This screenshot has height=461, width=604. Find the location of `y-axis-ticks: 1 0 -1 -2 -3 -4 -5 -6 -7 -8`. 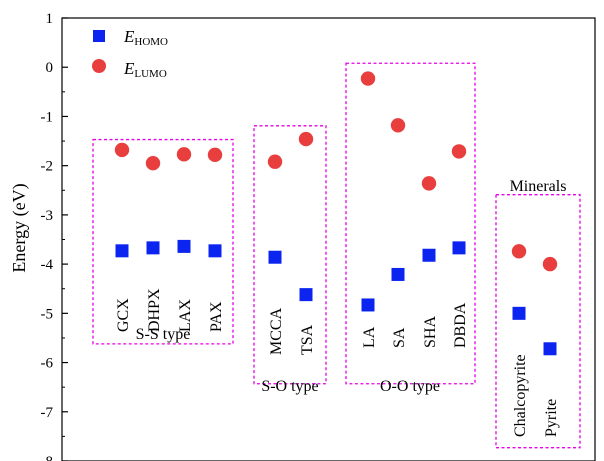

y-axis-ticks: 1 0 -1 -2 -3 -4 -5 -6 -7 -8 is located at coordinates (54, 236).